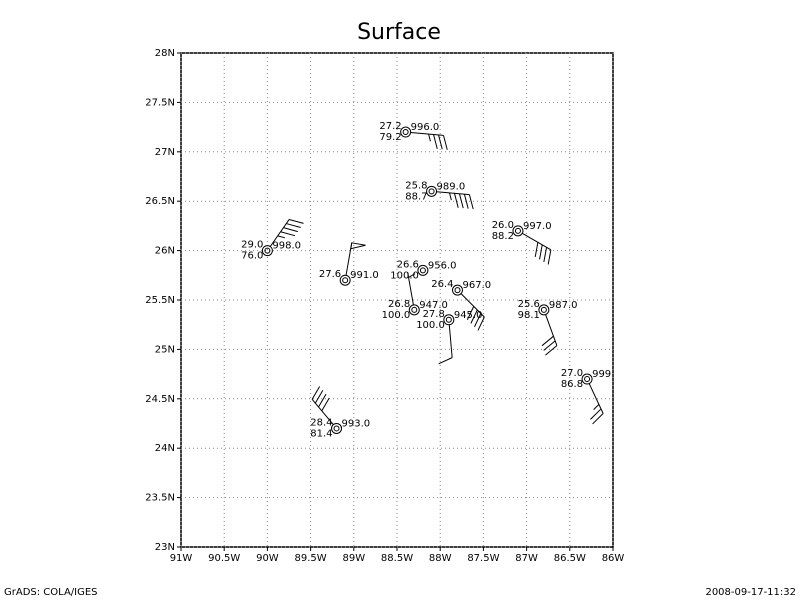 The image size is (800, 600). What do you see at coordinates (160, 102) in the screenshot?
I see `y-tick-label: 27.5N` at bounding box center [160, 102].